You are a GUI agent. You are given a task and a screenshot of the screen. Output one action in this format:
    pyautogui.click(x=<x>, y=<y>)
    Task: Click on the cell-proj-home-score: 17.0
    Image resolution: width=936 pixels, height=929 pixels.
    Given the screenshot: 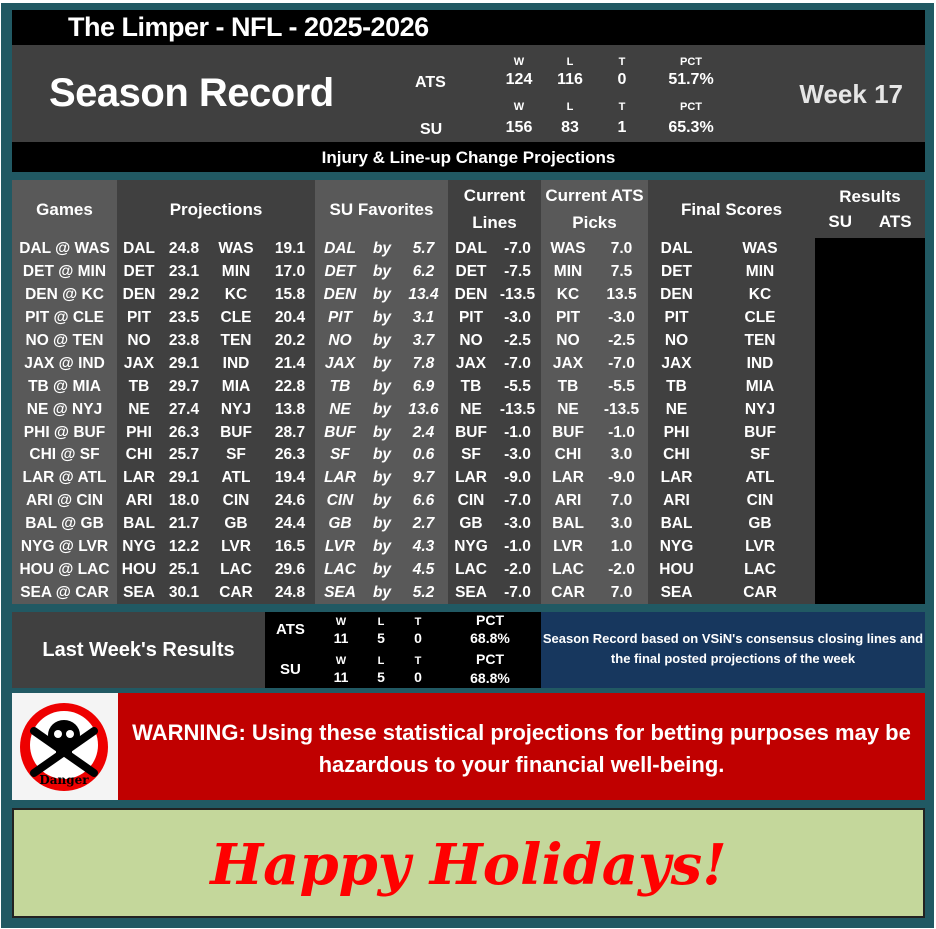 What is the action you would take?
    pyautogui.click(x=290, y=272)
    